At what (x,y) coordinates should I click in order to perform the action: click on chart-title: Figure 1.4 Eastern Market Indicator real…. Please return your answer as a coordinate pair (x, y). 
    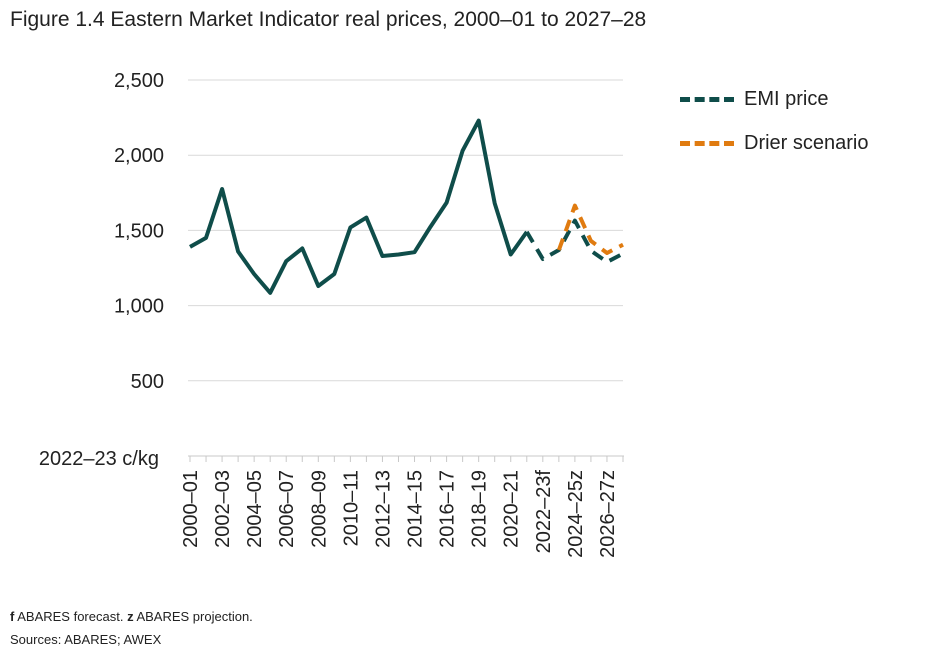
    Looking at the image, I should click on (328, 19).